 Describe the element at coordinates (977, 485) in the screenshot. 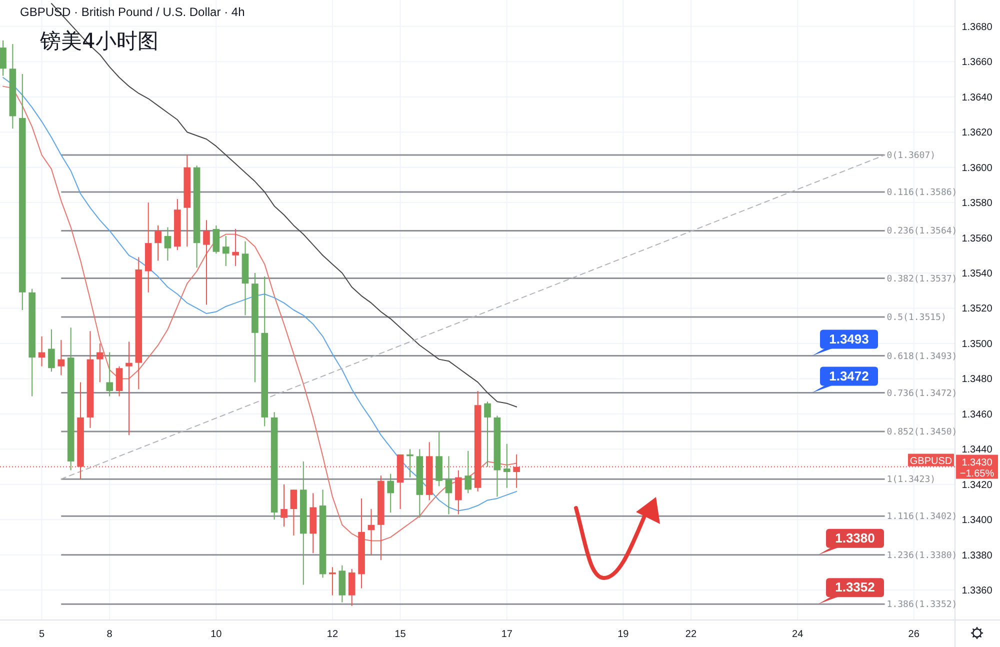

I see `y-tick-label: 1.3420` at that location.